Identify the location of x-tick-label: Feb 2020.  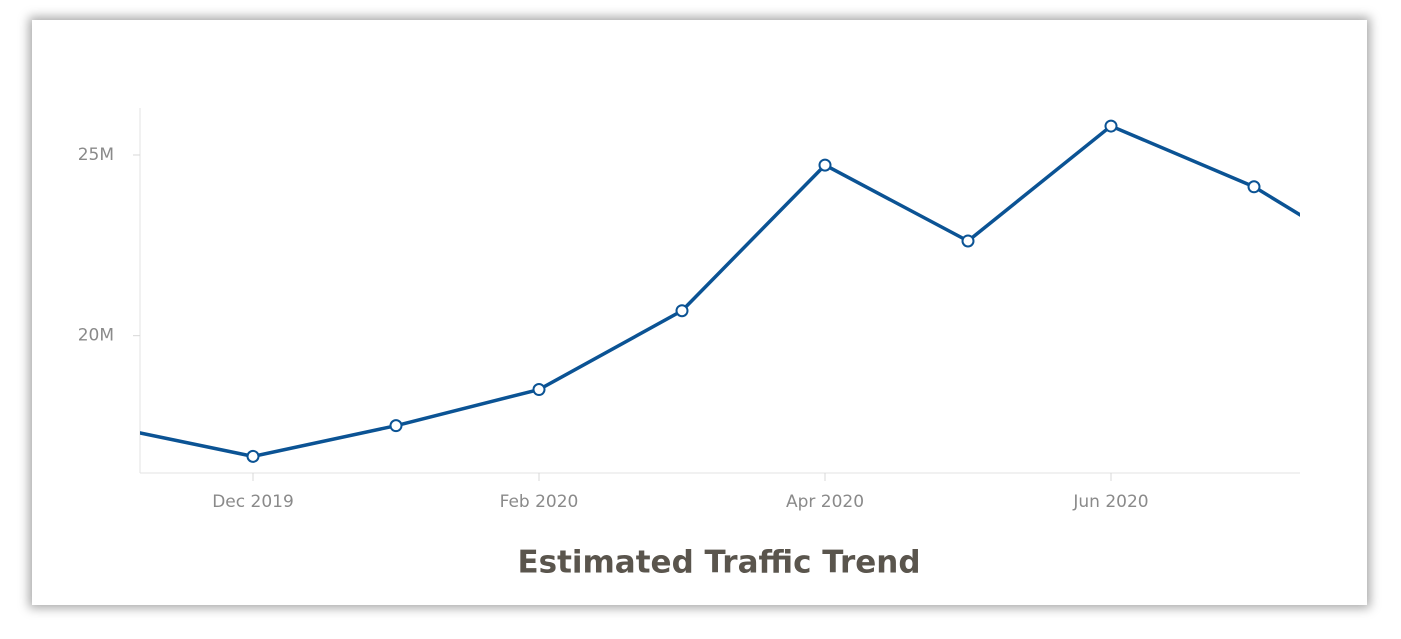
(539, 502).